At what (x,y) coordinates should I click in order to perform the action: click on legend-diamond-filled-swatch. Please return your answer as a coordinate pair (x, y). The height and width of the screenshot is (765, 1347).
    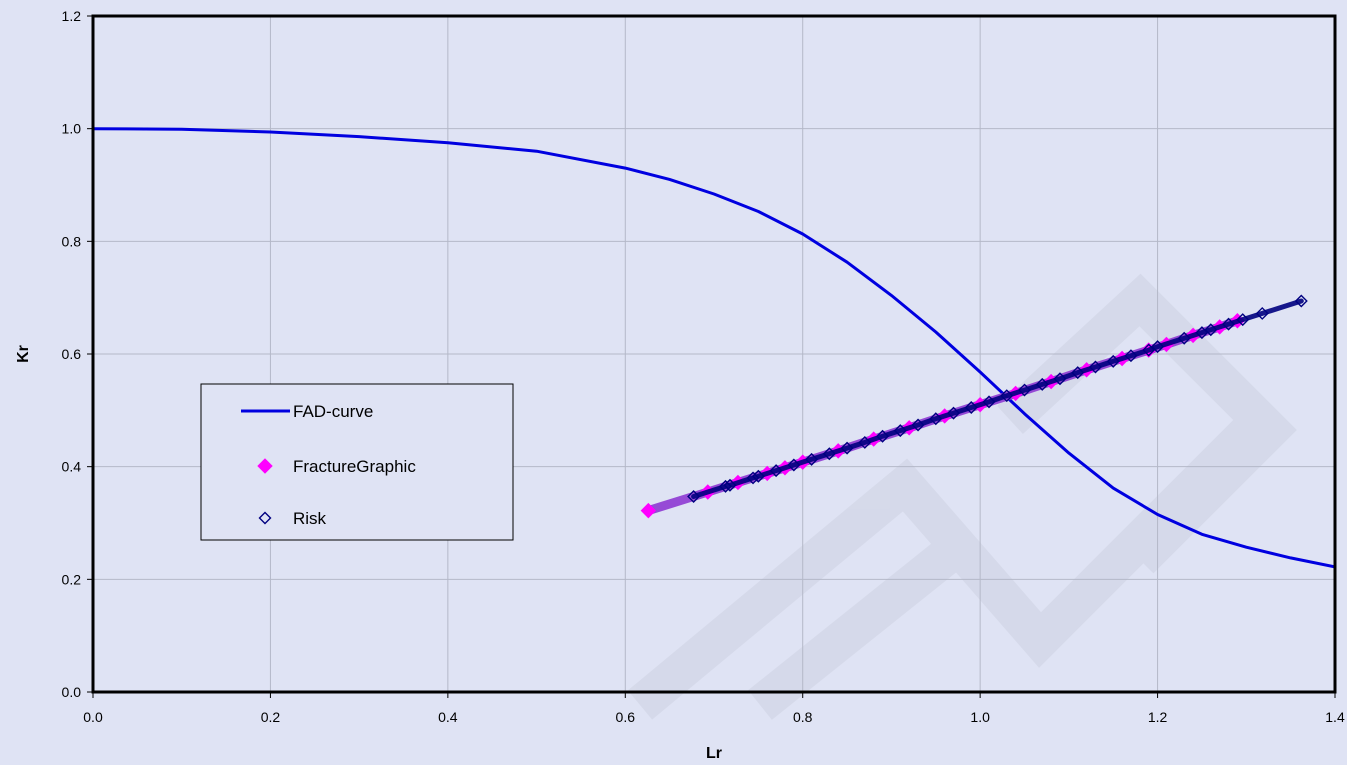
    Looking at the image, I should click on (265, 466).